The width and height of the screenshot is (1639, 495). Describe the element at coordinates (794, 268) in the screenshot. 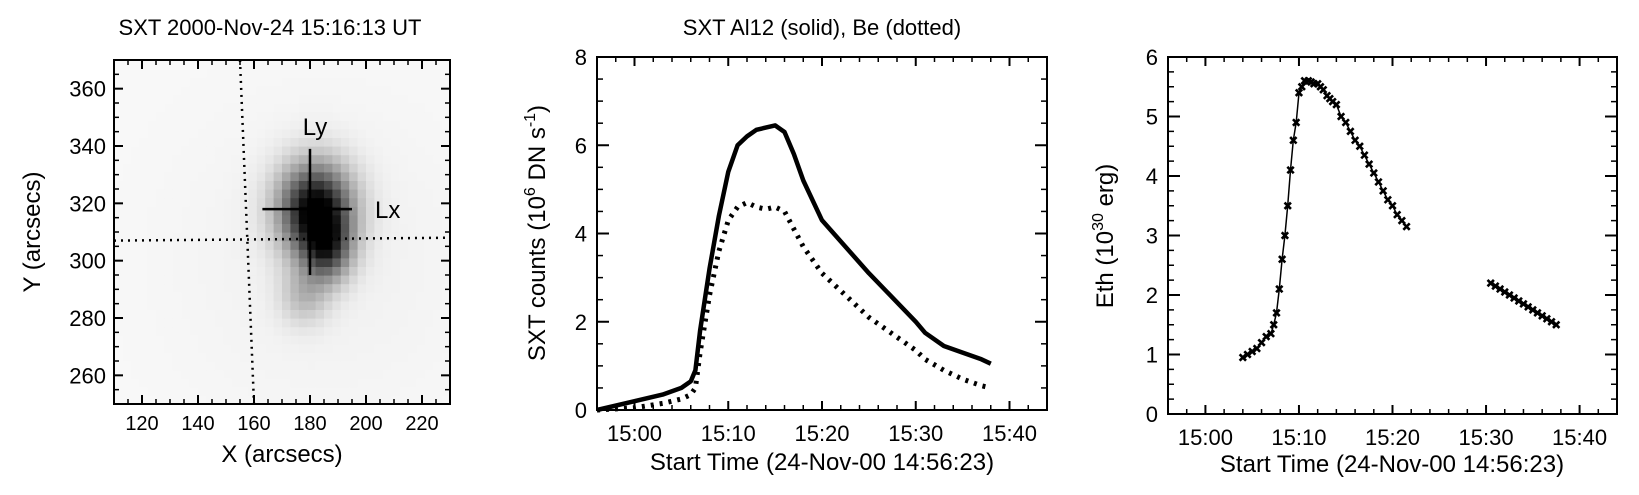

I see `lightcurve-series` at that location.